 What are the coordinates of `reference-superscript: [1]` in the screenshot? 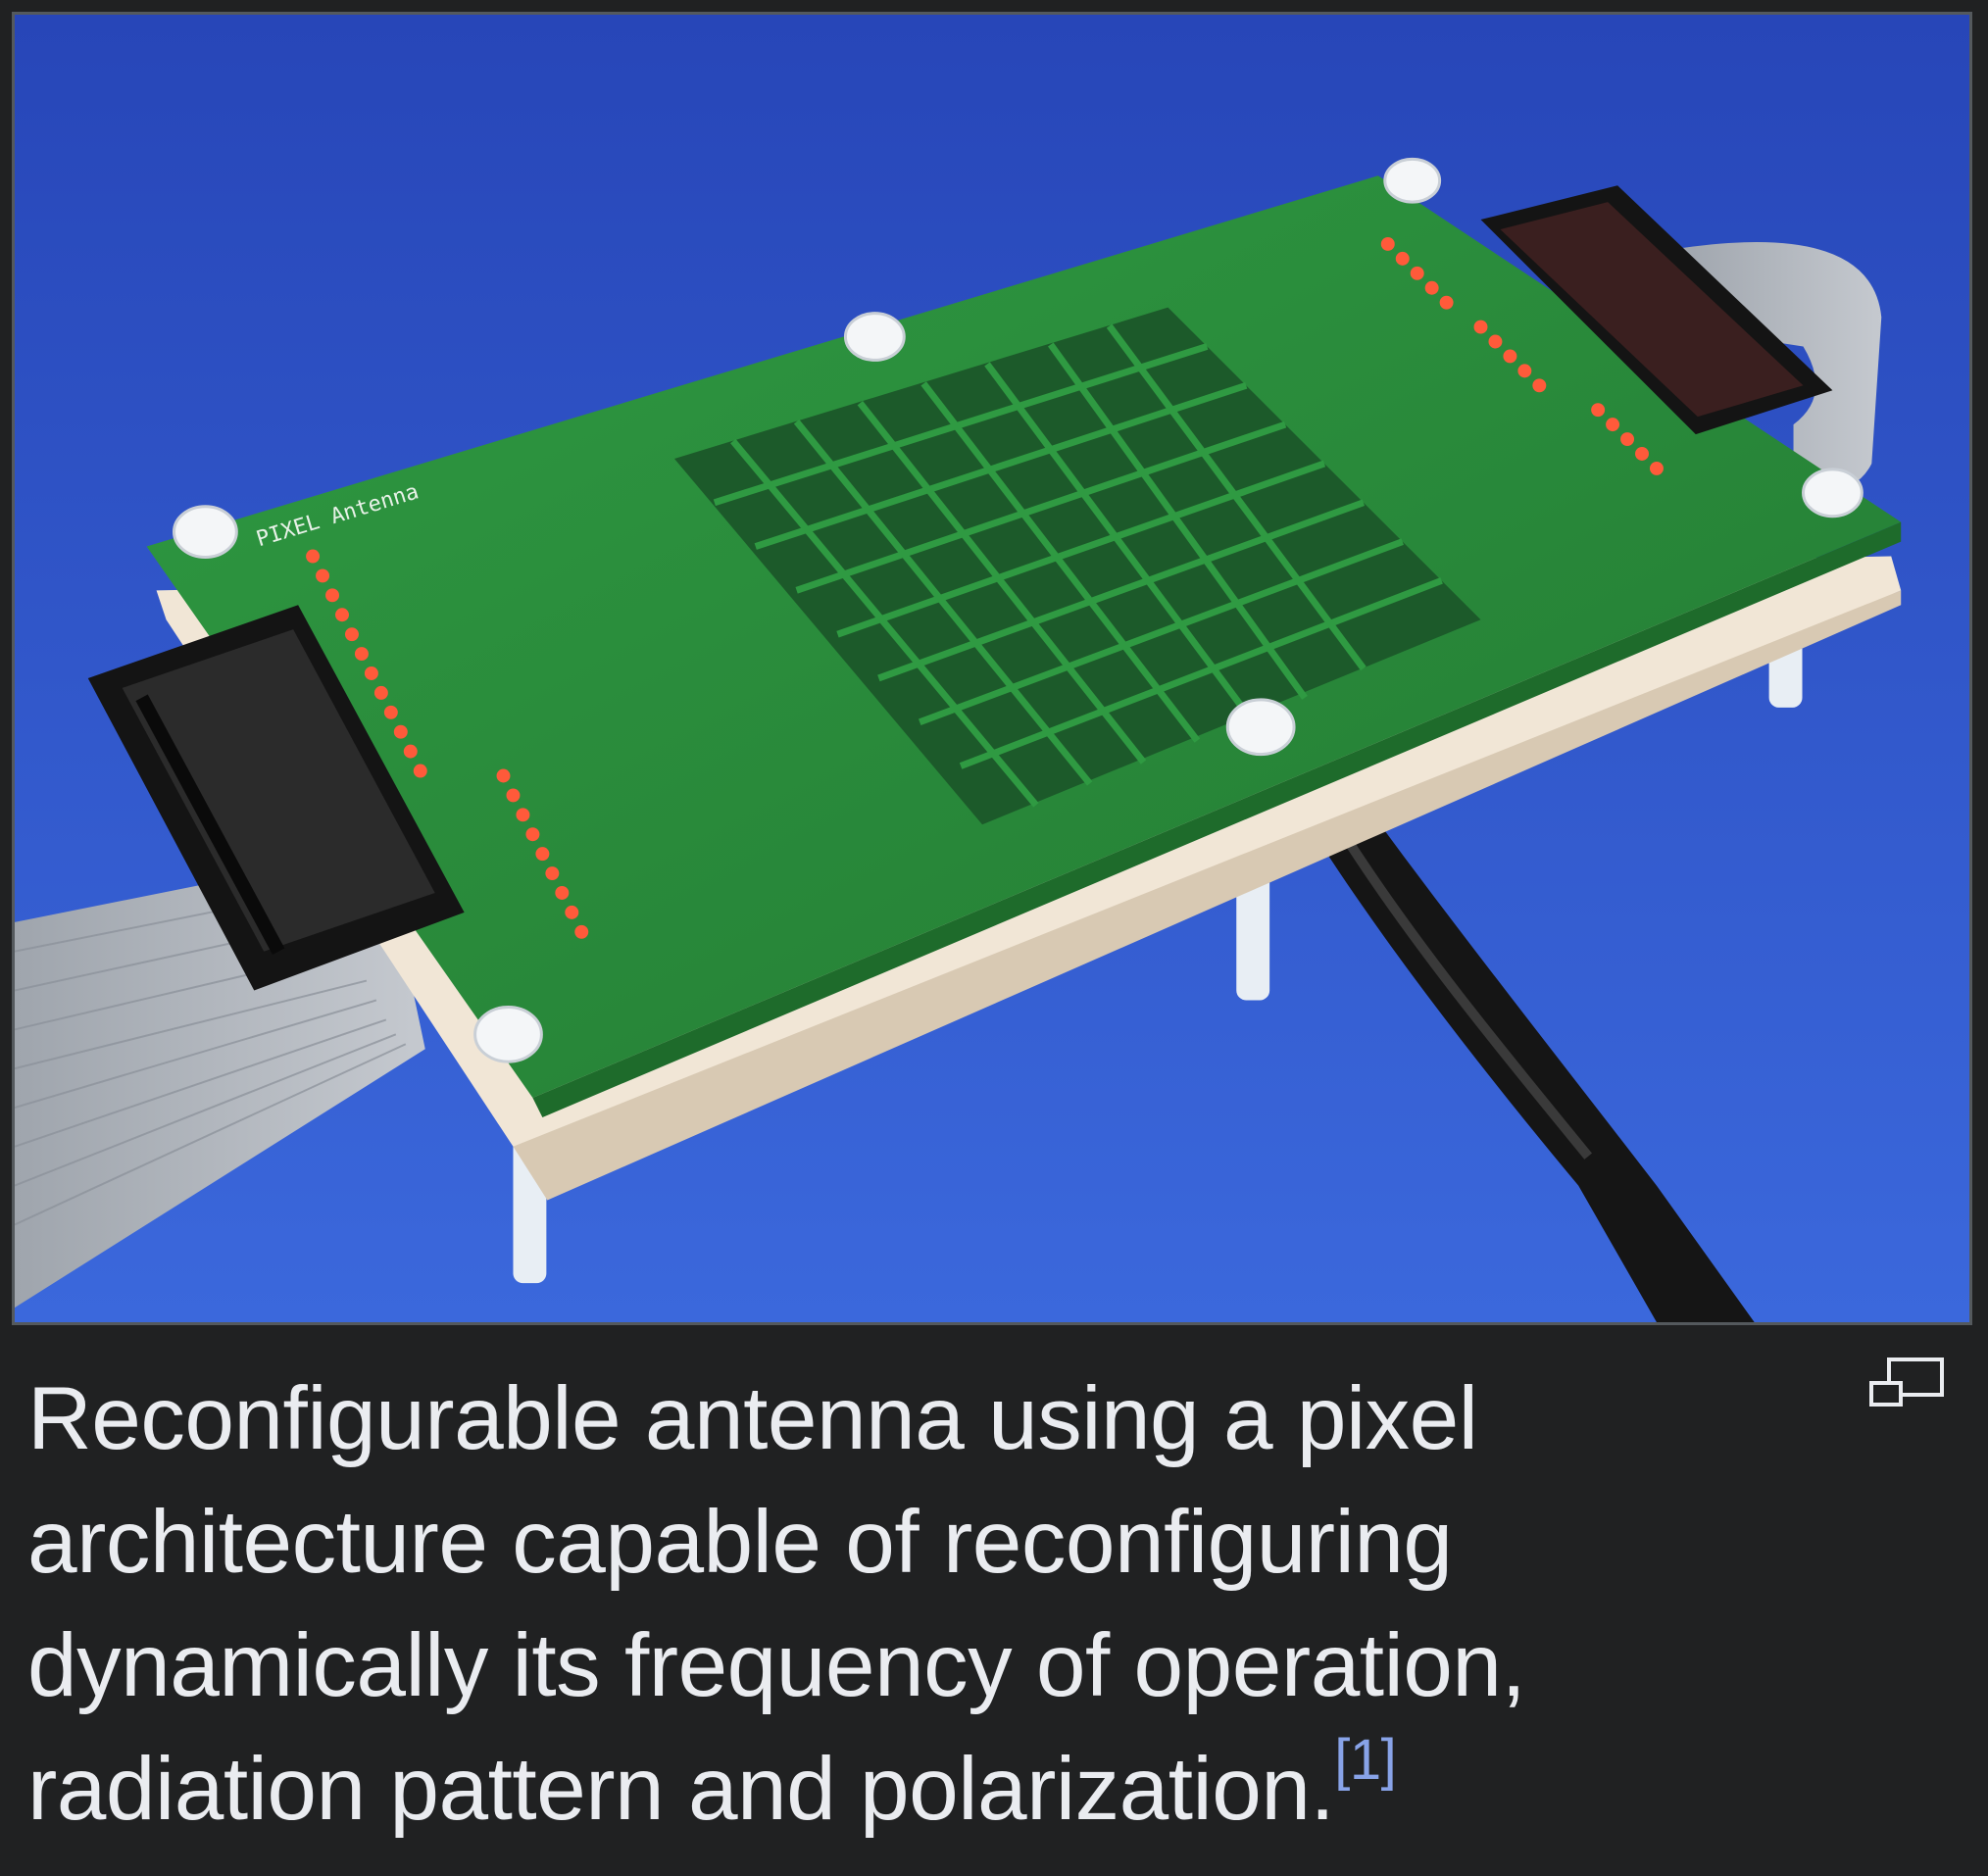 It's located at (1365, 1760).